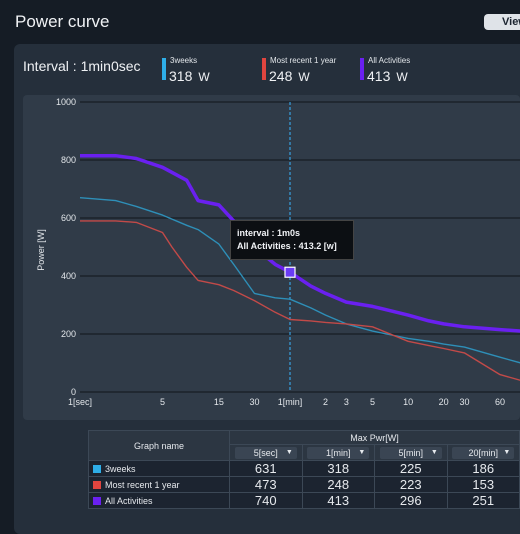 The image size is (520, 534). Describe the element at coordinates (387, 76) in the screenshot. I see `summary-value: 413 W` at that location.